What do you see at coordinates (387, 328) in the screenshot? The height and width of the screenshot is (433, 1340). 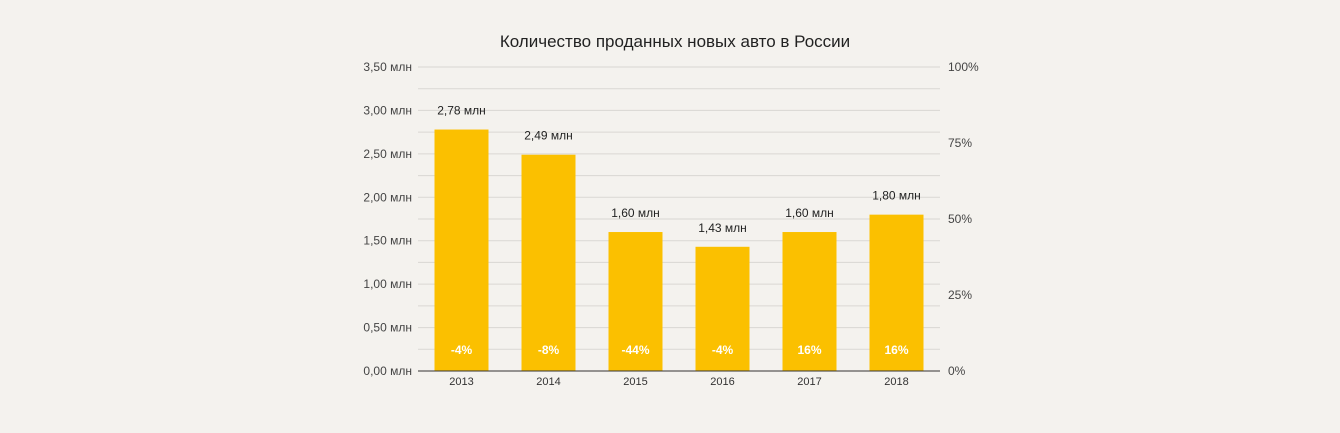 I see `y-tick-label: 0,50 млн` at bounding box center [387, 328].